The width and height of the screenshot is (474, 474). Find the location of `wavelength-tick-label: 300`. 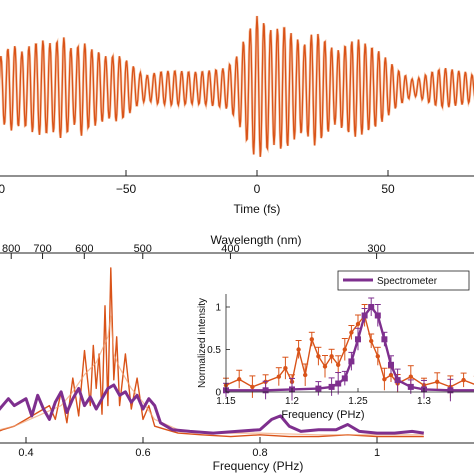

wavelength-tick-label: 300 is located at coordinates (376, 249).